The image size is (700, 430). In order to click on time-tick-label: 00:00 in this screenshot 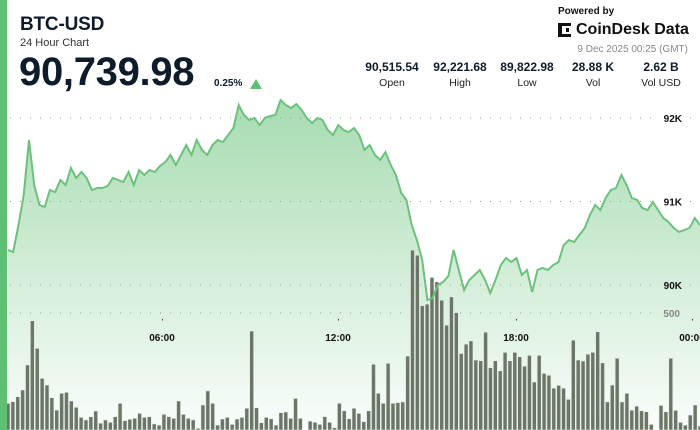, I will do `click(689, 338)`.